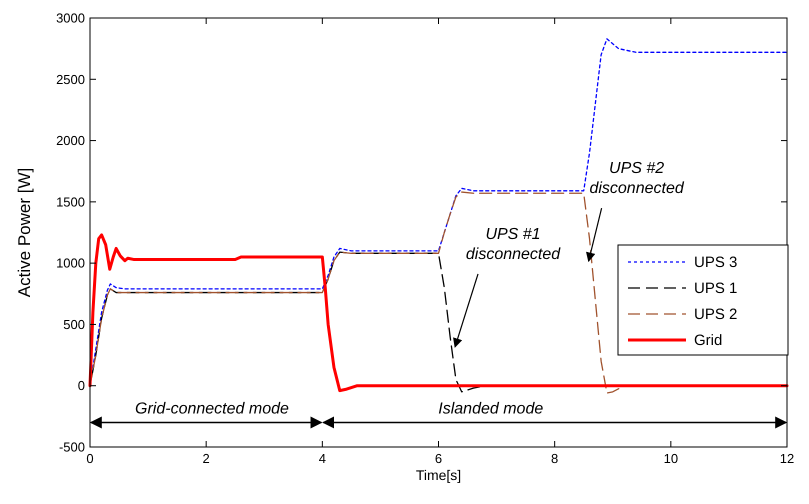 The width and height of the screenshot is (809, 504). Describe the element at coordinates (438, 458) in the screenshot. I see `x-tick-label: 6` at that location.